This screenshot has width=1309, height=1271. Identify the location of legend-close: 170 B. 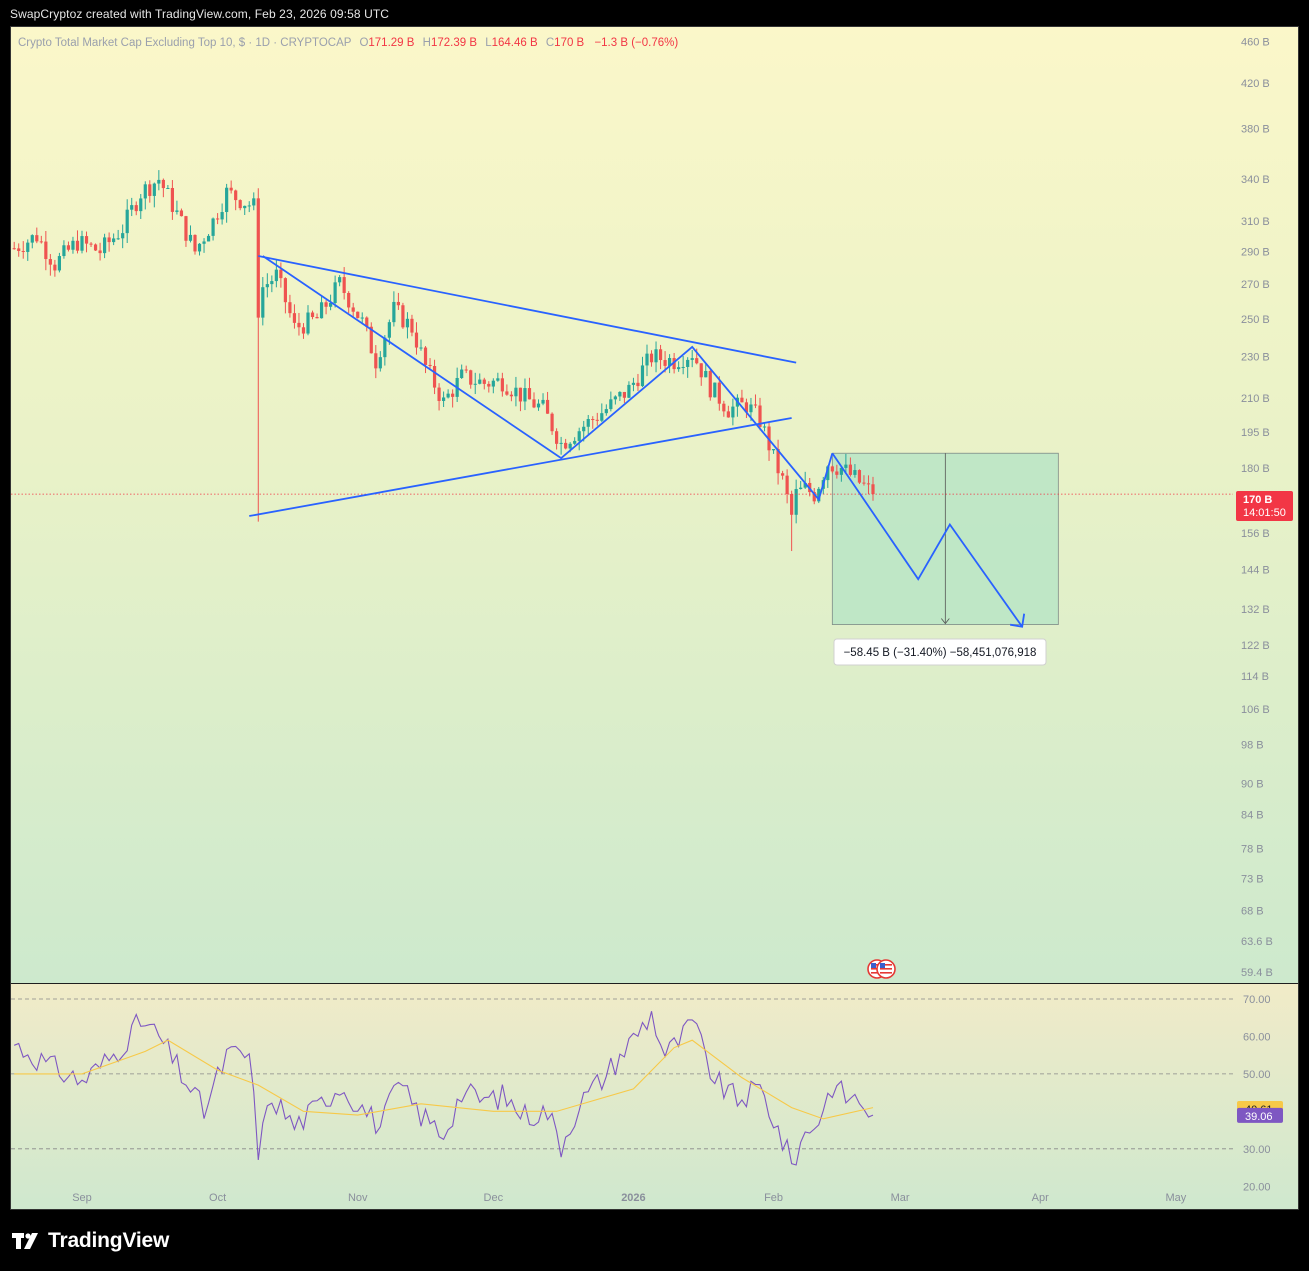
(569, 43).